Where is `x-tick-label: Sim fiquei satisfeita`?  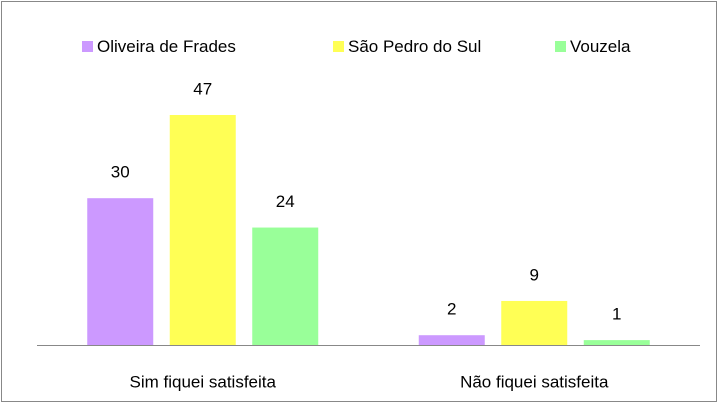
x-tick-label: Sim fiquei satisfeita is located at coordinates (203, 381).